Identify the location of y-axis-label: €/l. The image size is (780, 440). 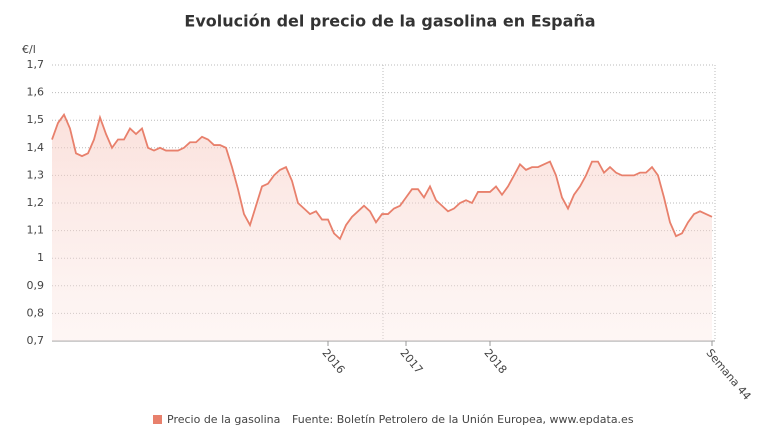
(29, 49).